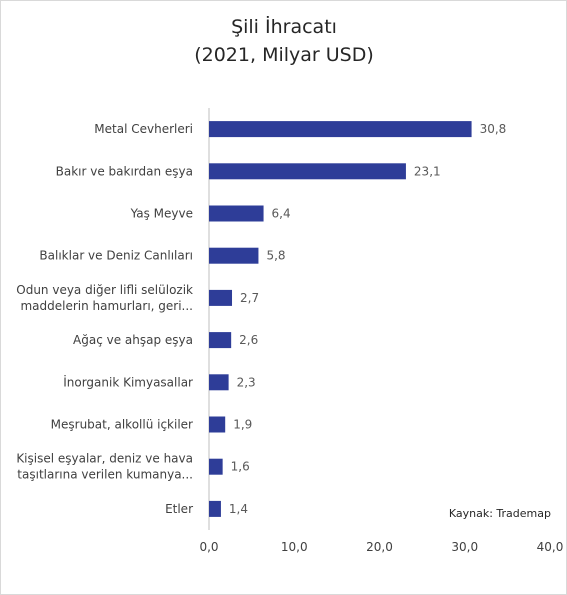 This screenshot has height=595, width=567. I want to click on data-label: 1,6, so click(240, 467).